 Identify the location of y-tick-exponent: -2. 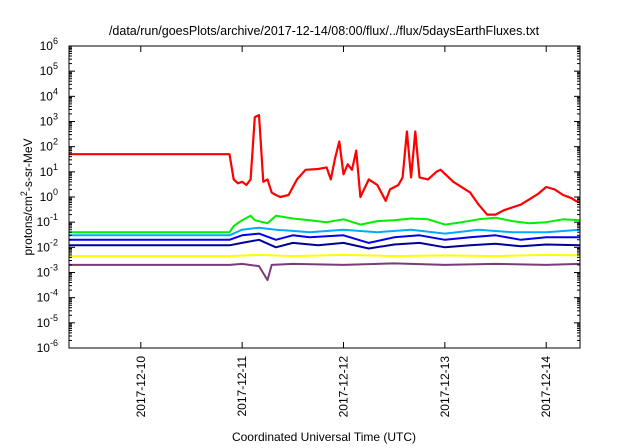
(54, 242).